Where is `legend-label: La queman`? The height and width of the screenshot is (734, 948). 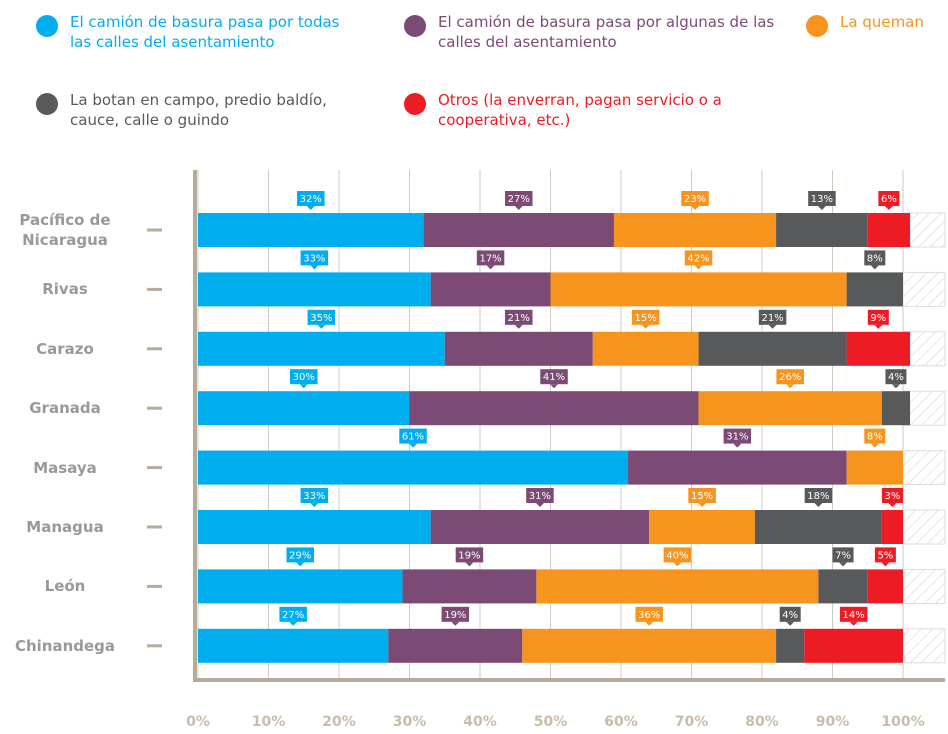
legend-label: La queman is located at coordinates (882, 22).